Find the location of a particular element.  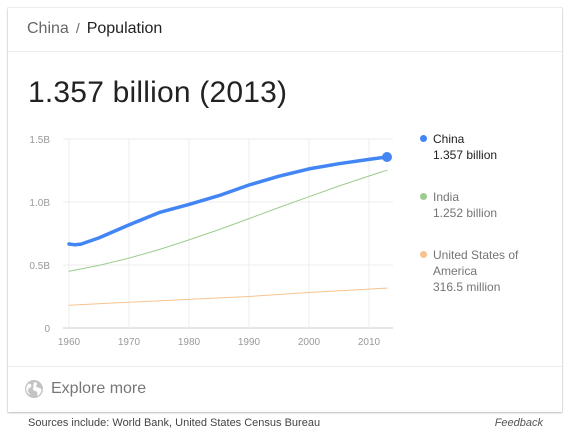

legend-item-usa: United States of America 316.5 million is located at coordinates (486, 271).